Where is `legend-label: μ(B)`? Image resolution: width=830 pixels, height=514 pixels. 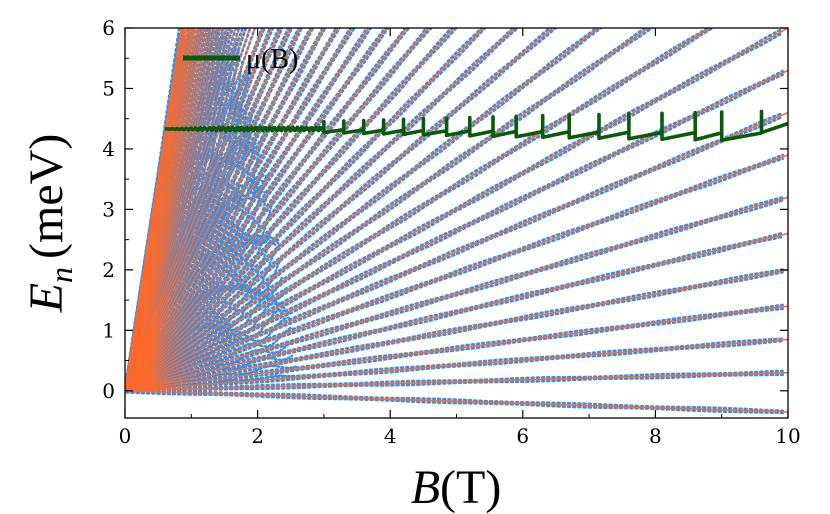 legend-label: μ(B) is located at coordinates (272, 59).